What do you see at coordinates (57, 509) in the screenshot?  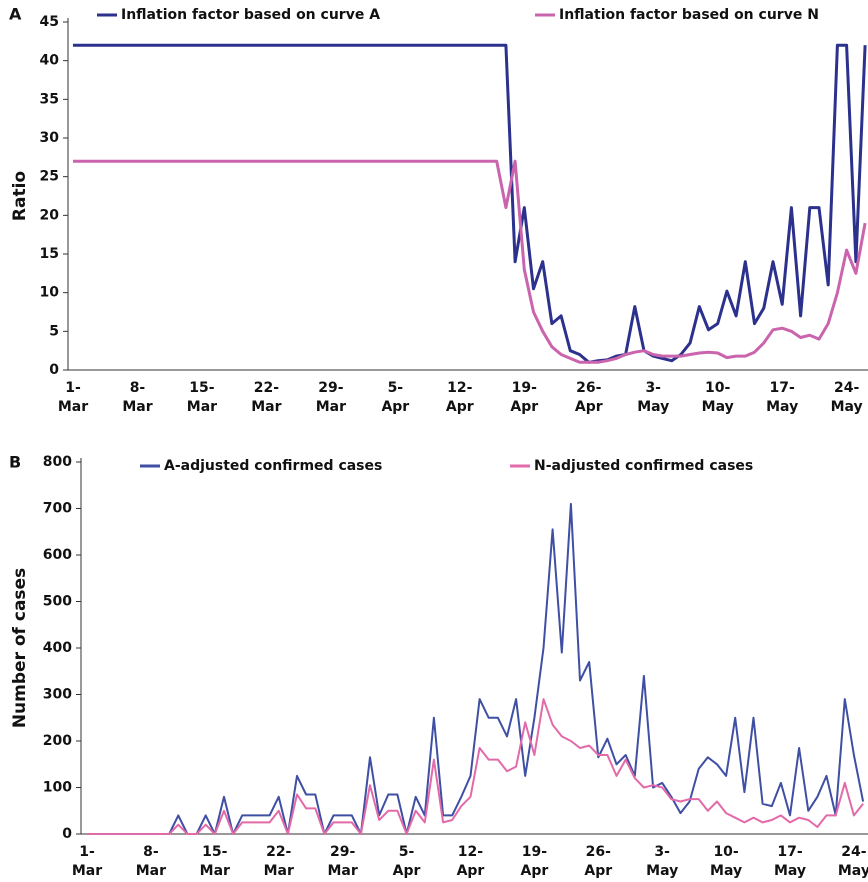 I see `y-tick-label: 700` at bounding box center [57, 509].